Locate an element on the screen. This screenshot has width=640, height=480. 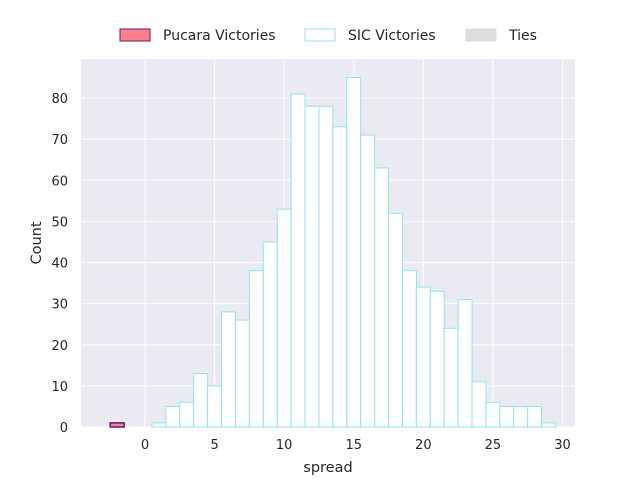
x-tick-label: 30 is located at coordinates (562, 445).